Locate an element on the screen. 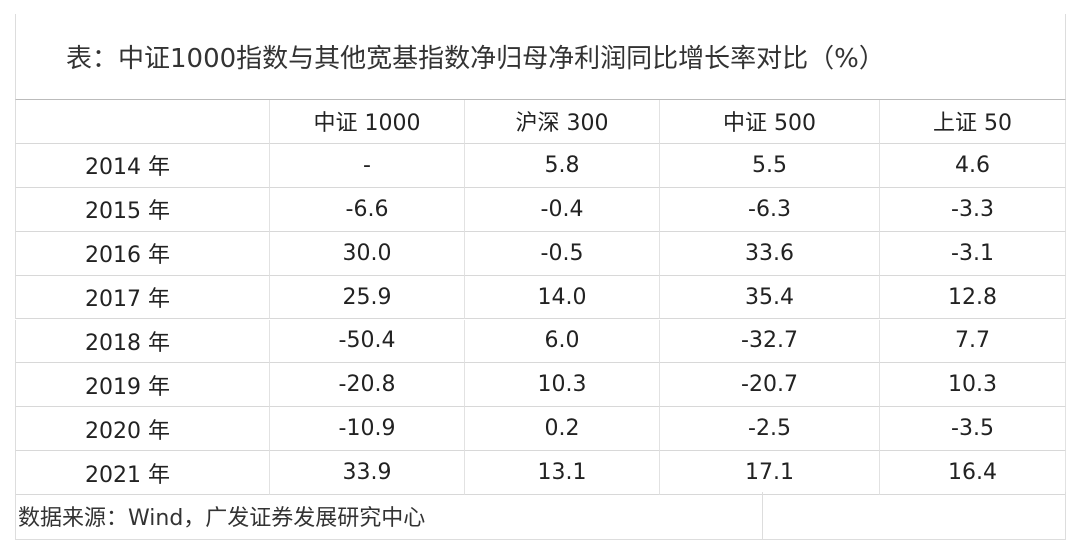 This screenshot has width=1080, height=547. row-label: 2021 年 is located at coordinates (142, 473).